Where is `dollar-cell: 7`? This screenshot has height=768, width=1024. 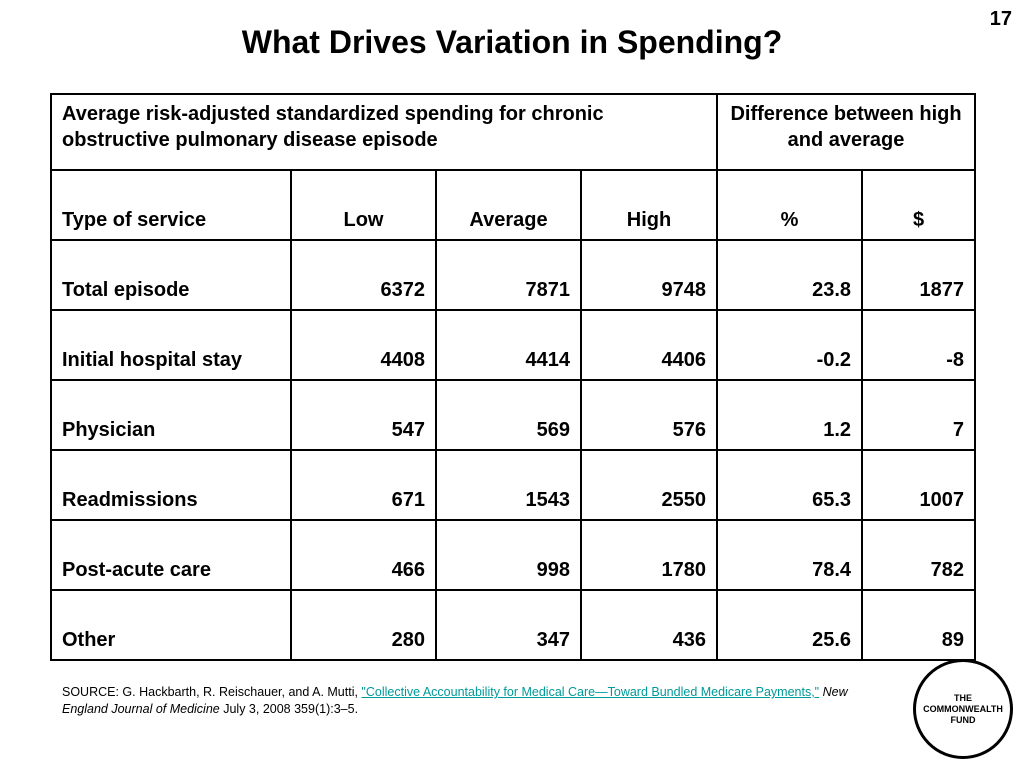 dollar-cell: 7 is located at coordinates (919, 415).